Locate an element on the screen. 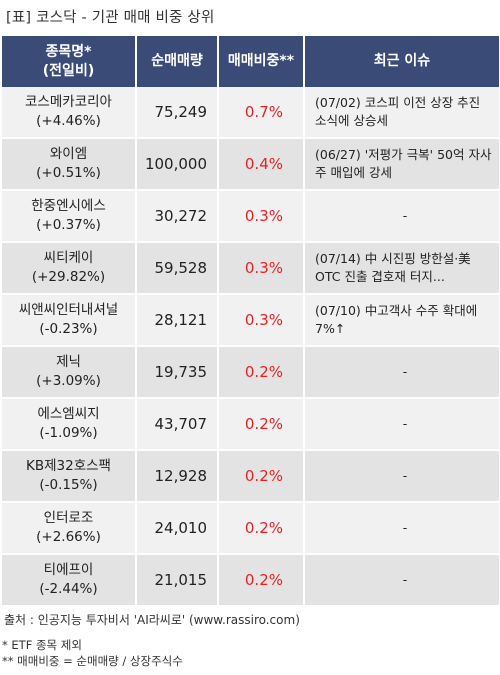  stock-cell: 한중엔시에스 (+0.37%) is located at coordinates (69, 217).